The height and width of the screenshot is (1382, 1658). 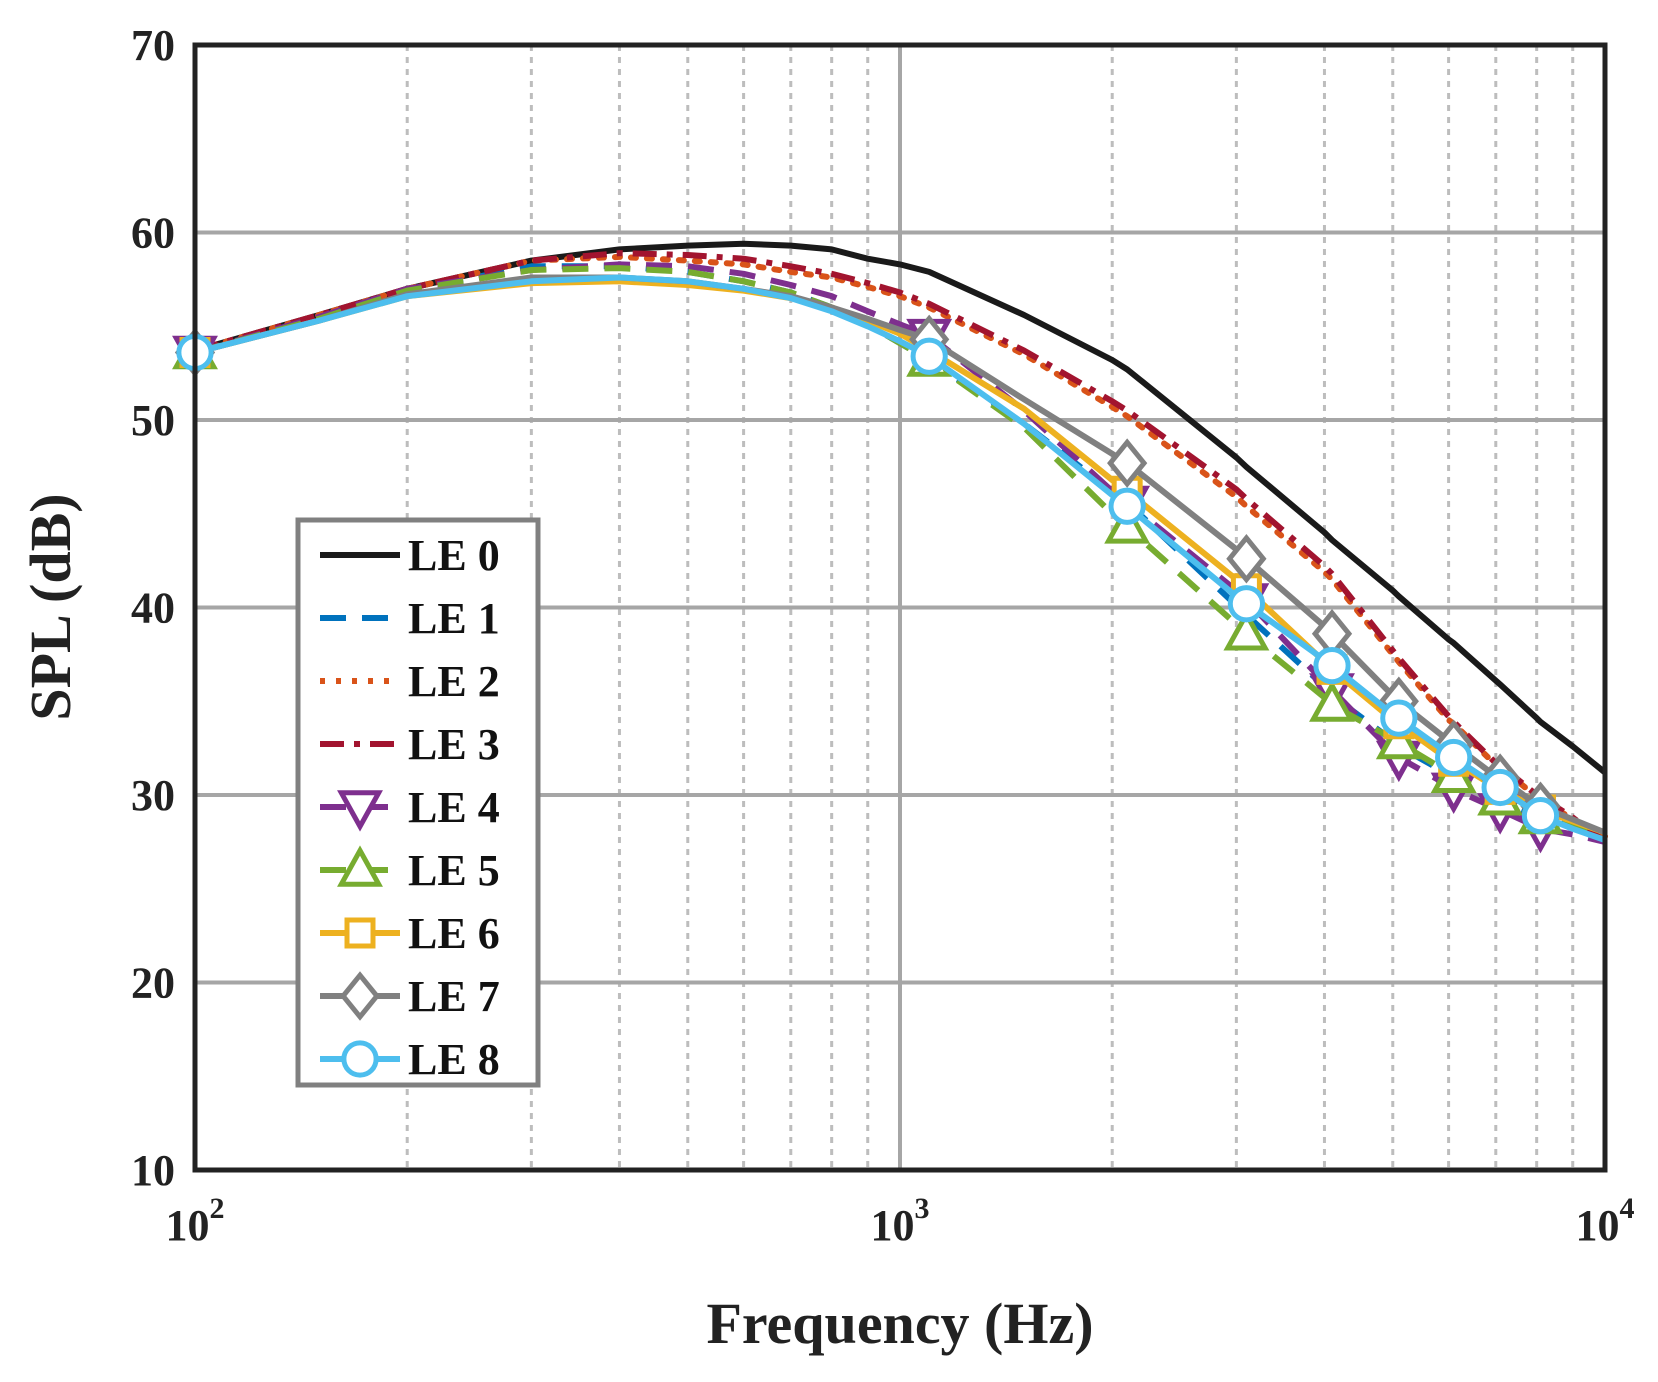 I want to click on x-tick-label: 10⁴, so click(x=1605, y=1221).